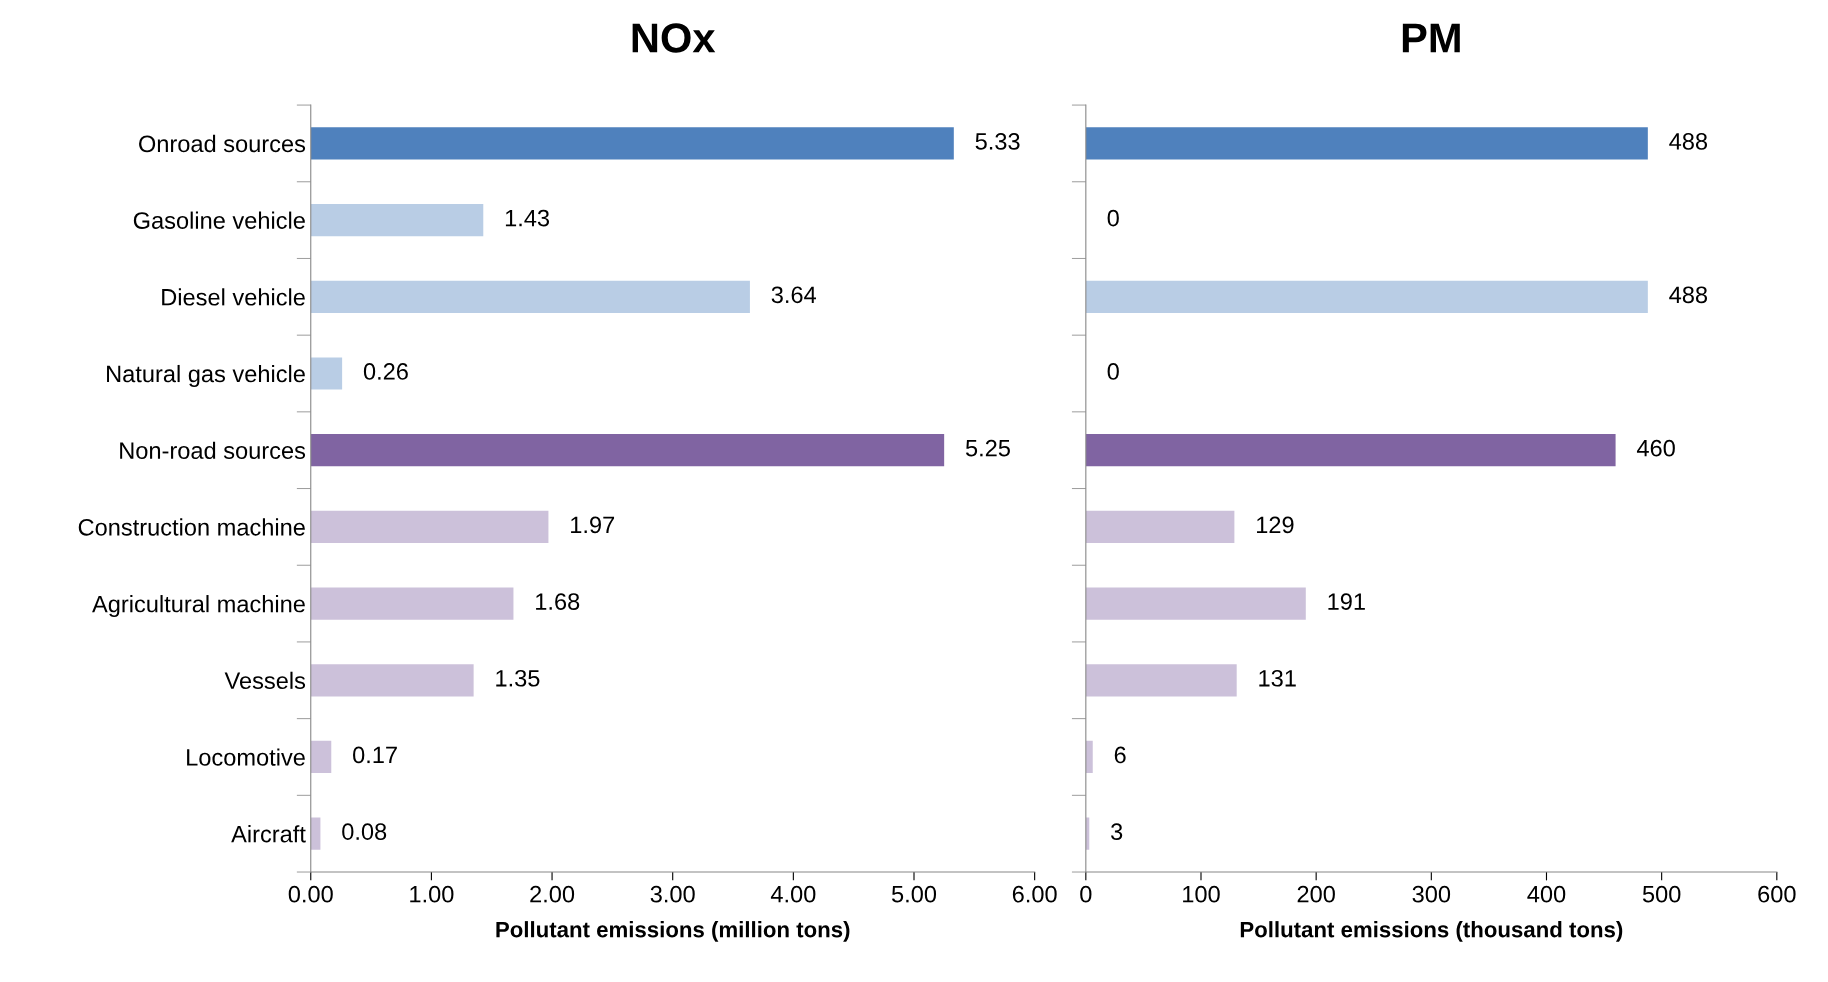  Describe the element at coordinates (672, 894) in the screenshot. I see `x-tick-label: 3.00` at that location.